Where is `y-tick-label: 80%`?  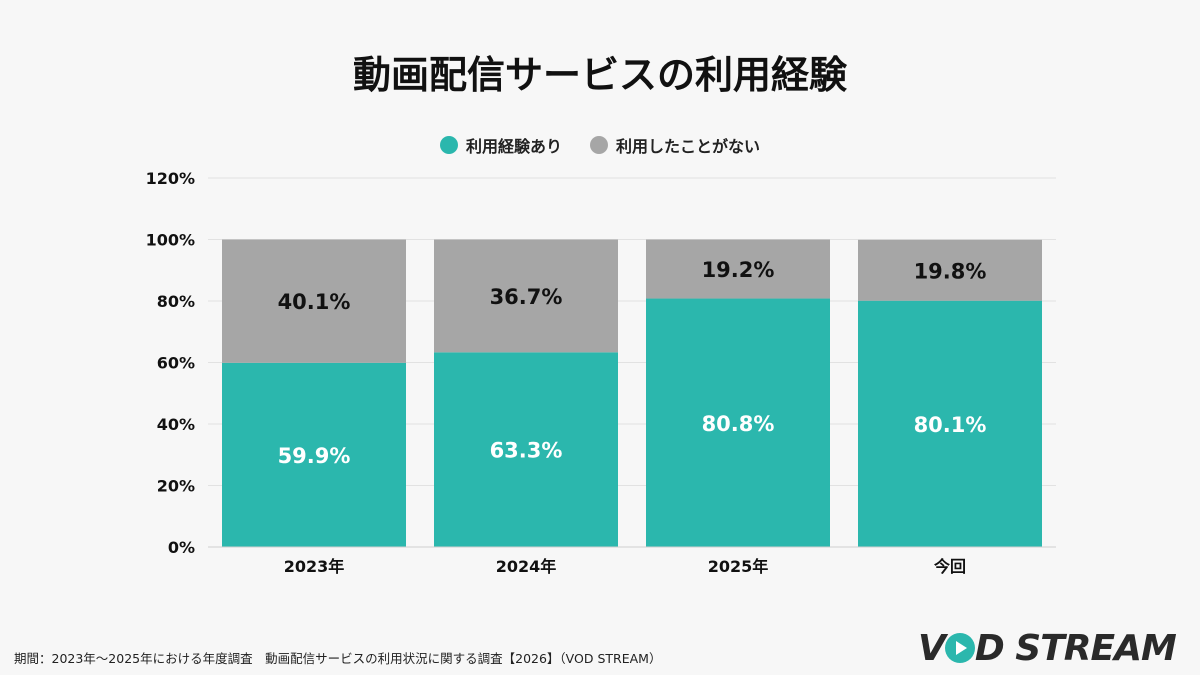 y-tick-label: 80% is located at coordinates (176, 301).